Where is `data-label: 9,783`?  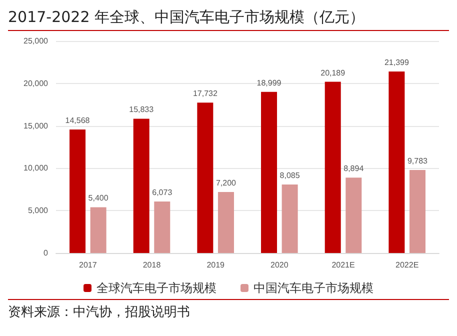
data-label: 9,783 is located at coordinates (417, 161).